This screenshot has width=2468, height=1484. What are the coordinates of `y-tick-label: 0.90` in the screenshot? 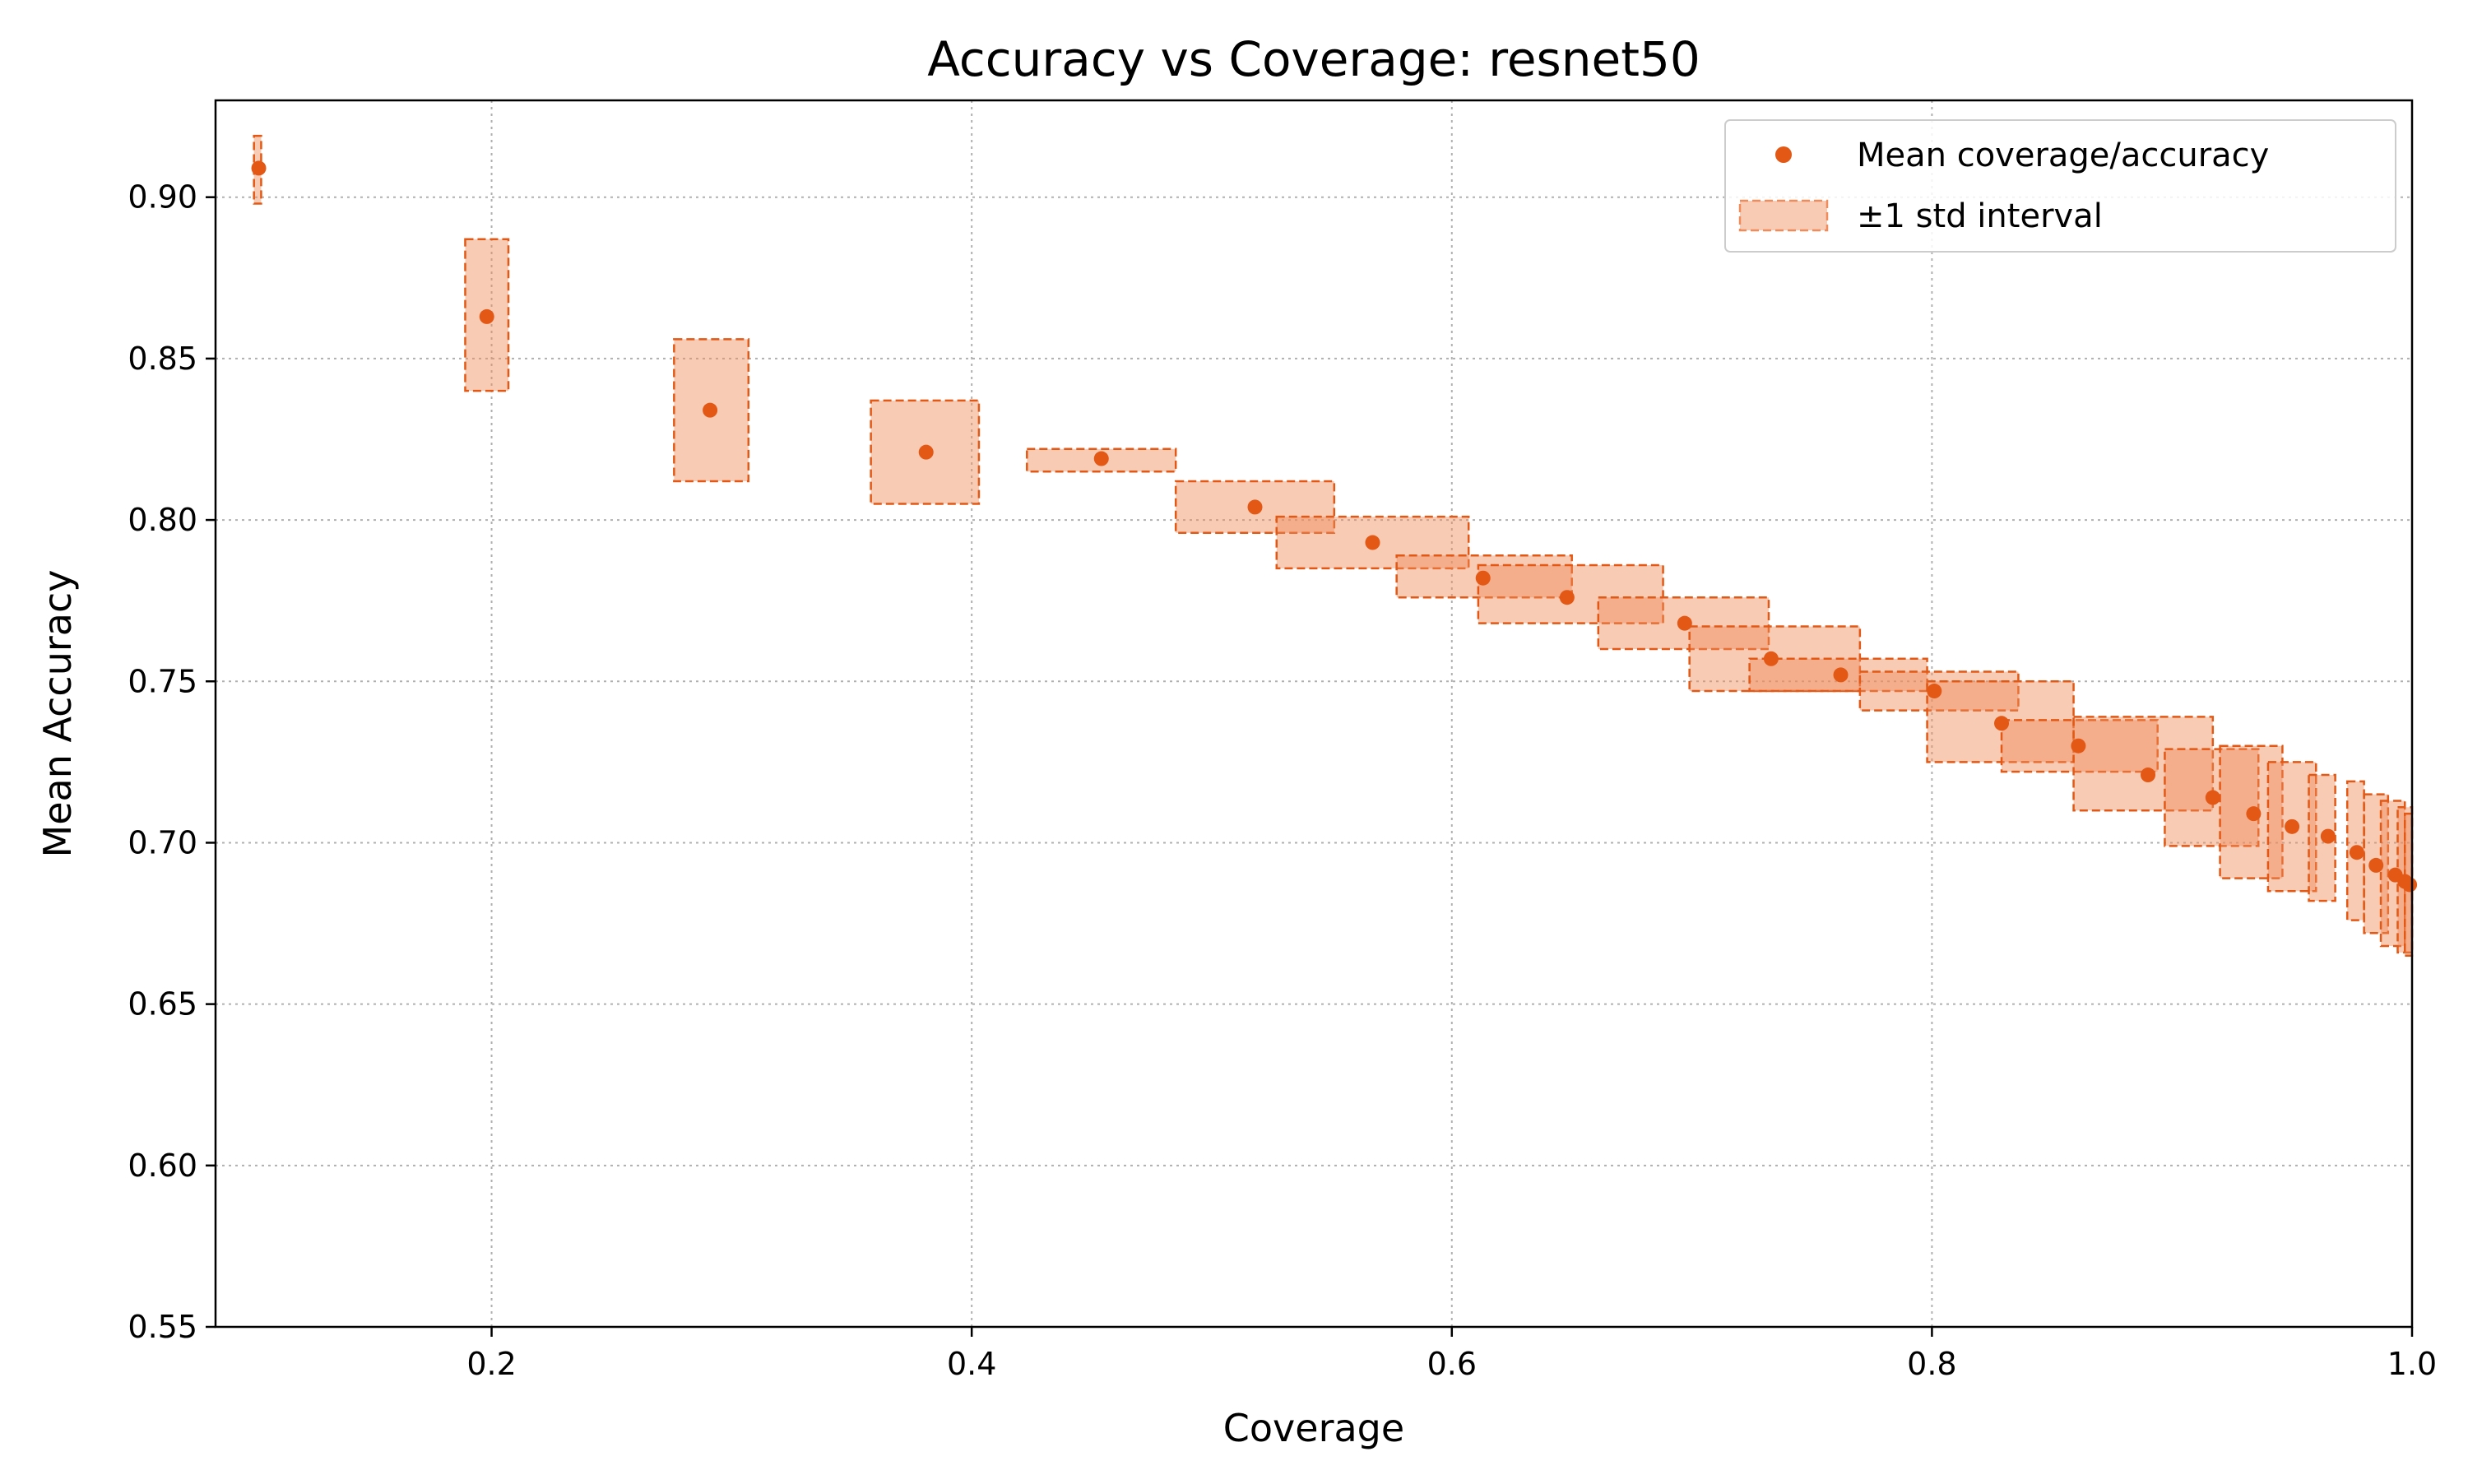 It's located at (162, 197).